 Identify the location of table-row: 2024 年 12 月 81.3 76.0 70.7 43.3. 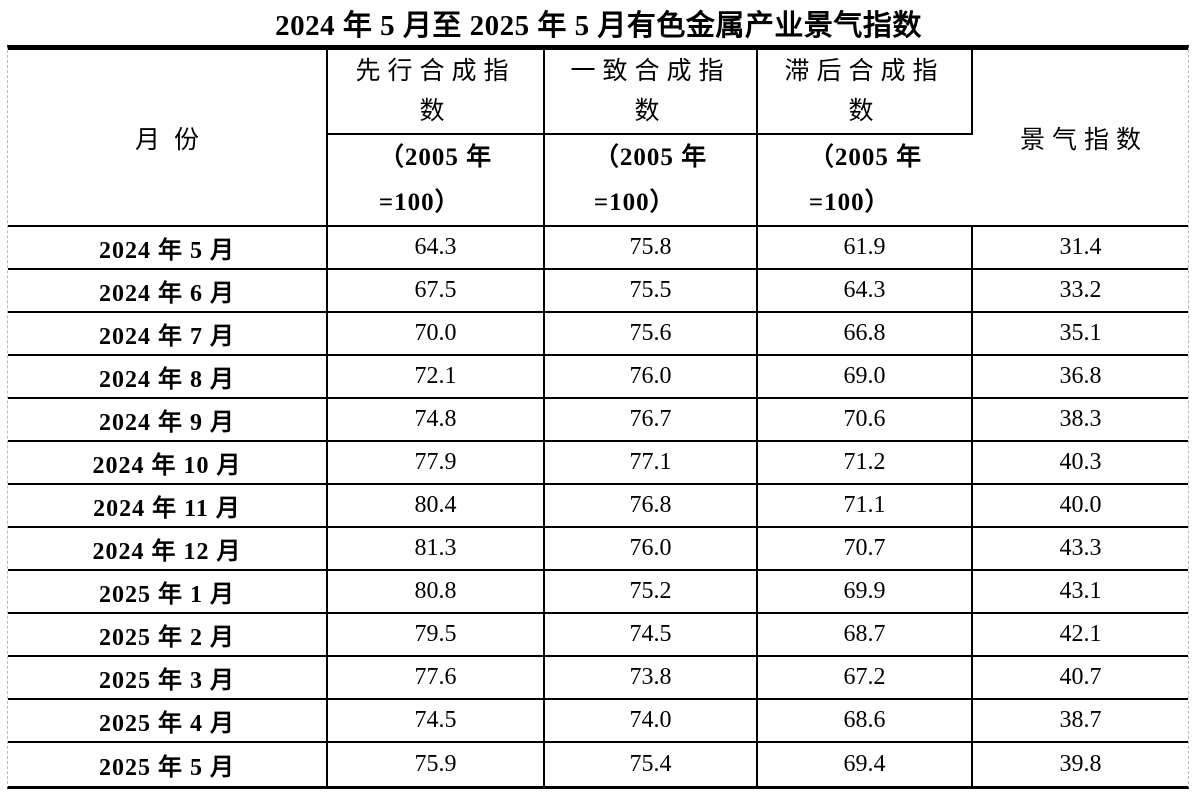
(598, 549).